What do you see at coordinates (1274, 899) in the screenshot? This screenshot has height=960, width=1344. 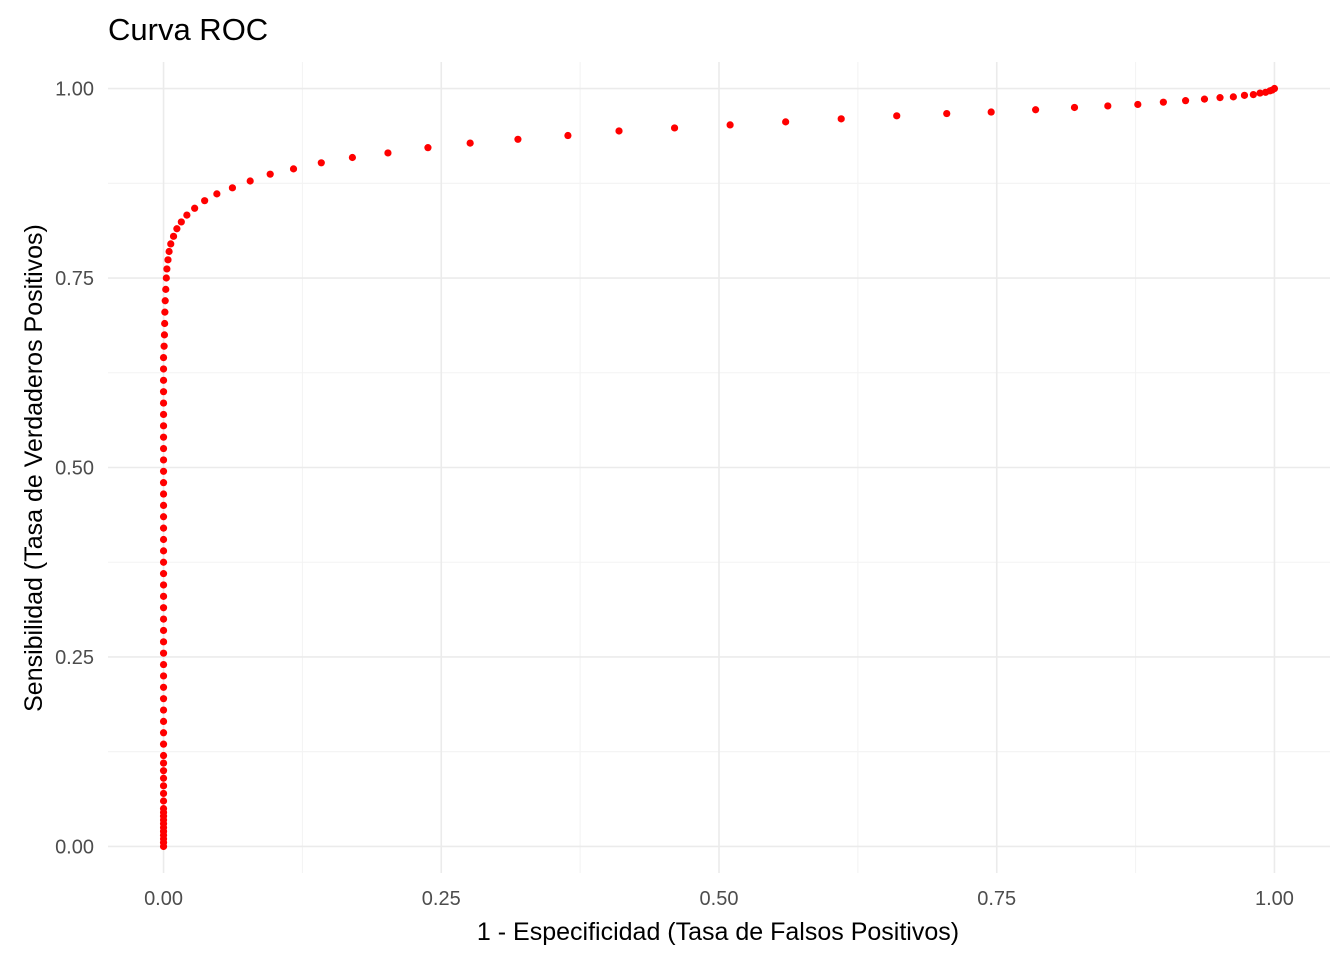 I see `x-tick-label: 1.00` at bounding box center [1274, 899].